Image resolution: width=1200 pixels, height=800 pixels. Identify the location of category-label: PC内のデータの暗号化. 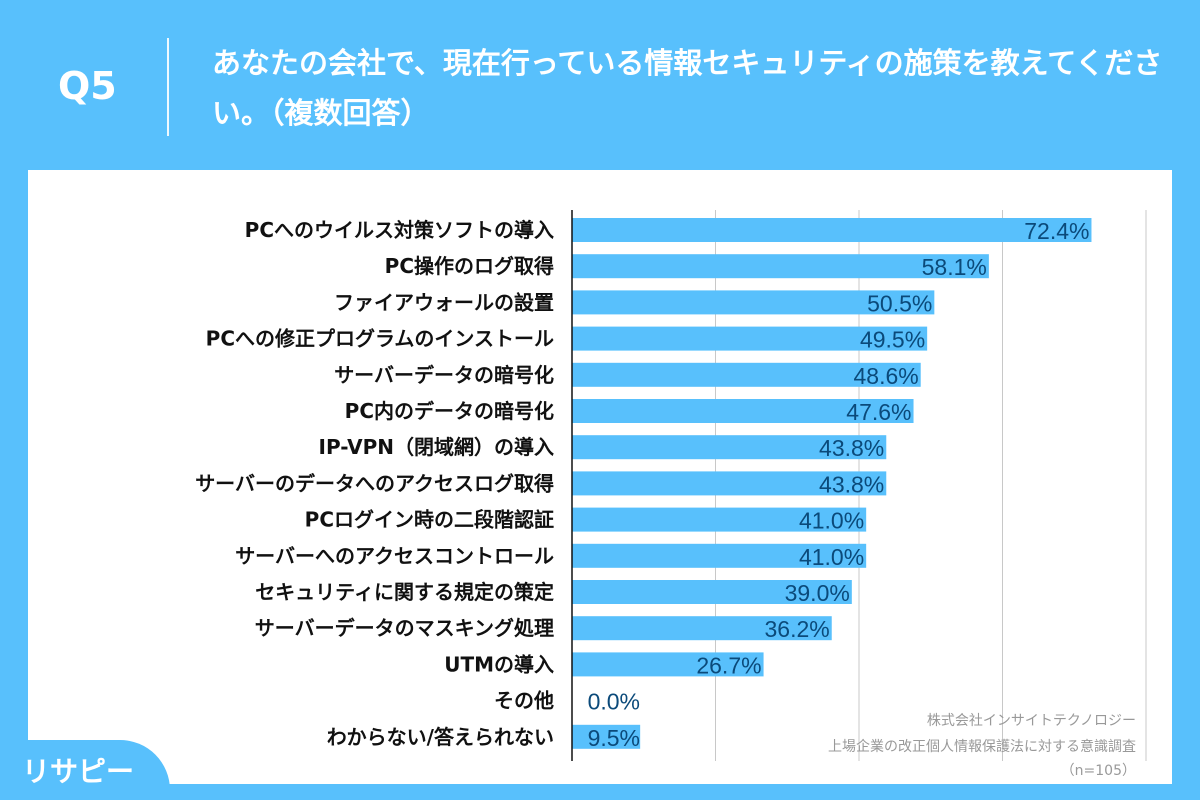
(449, 411).